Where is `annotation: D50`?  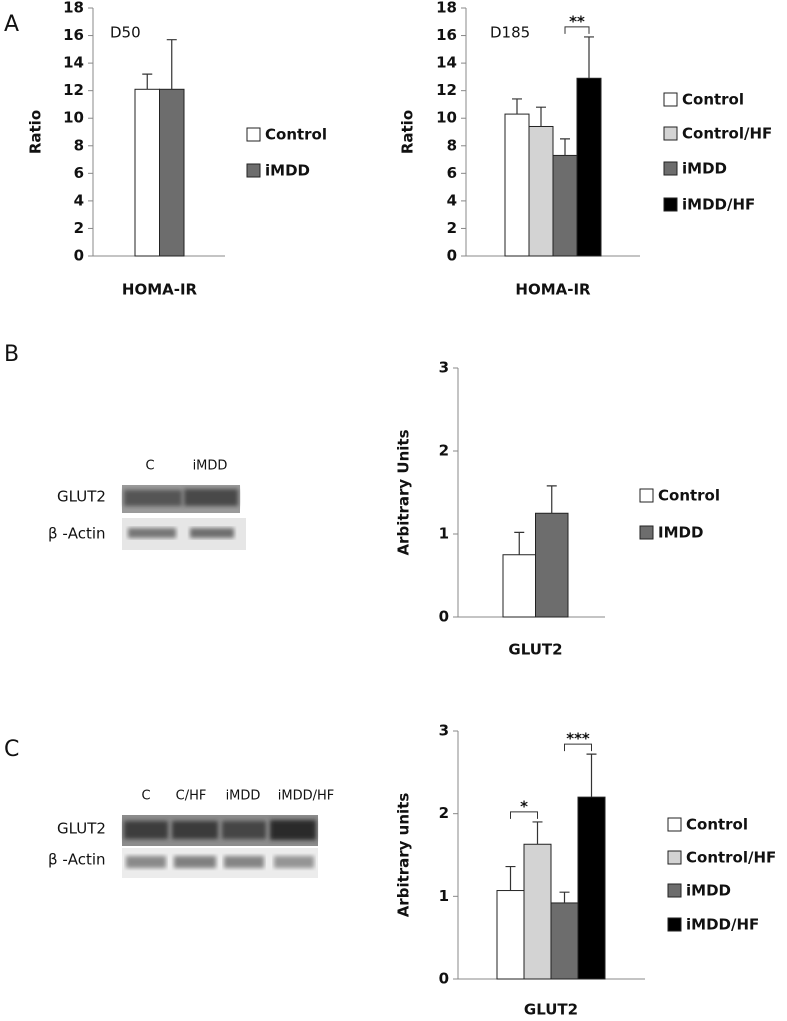
annotation: D50 is located at coordinates (125, 33).